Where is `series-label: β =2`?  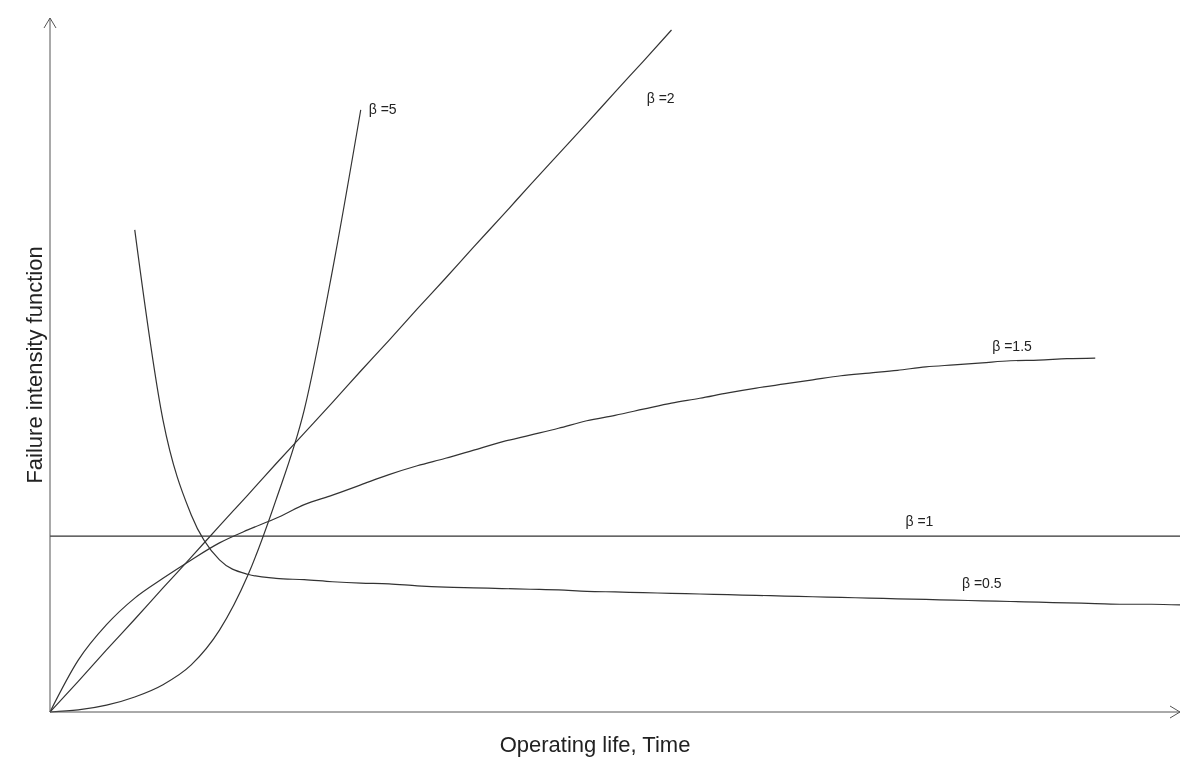
series-label: β =2 is located at coordinates (660, 98).